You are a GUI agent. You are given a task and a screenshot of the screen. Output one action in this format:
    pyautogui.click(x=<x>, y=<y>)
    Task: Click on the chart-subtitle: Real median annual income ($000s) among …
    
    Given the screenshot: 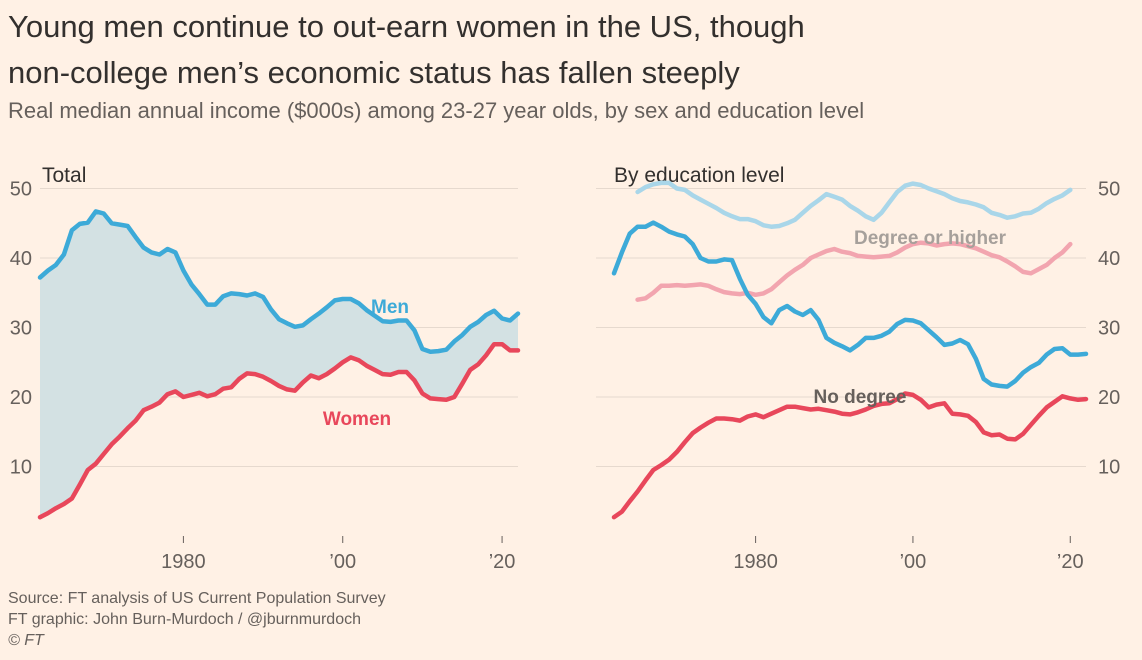 What is the action you would take?
    pyautogui.click(x=436, y=110)
    